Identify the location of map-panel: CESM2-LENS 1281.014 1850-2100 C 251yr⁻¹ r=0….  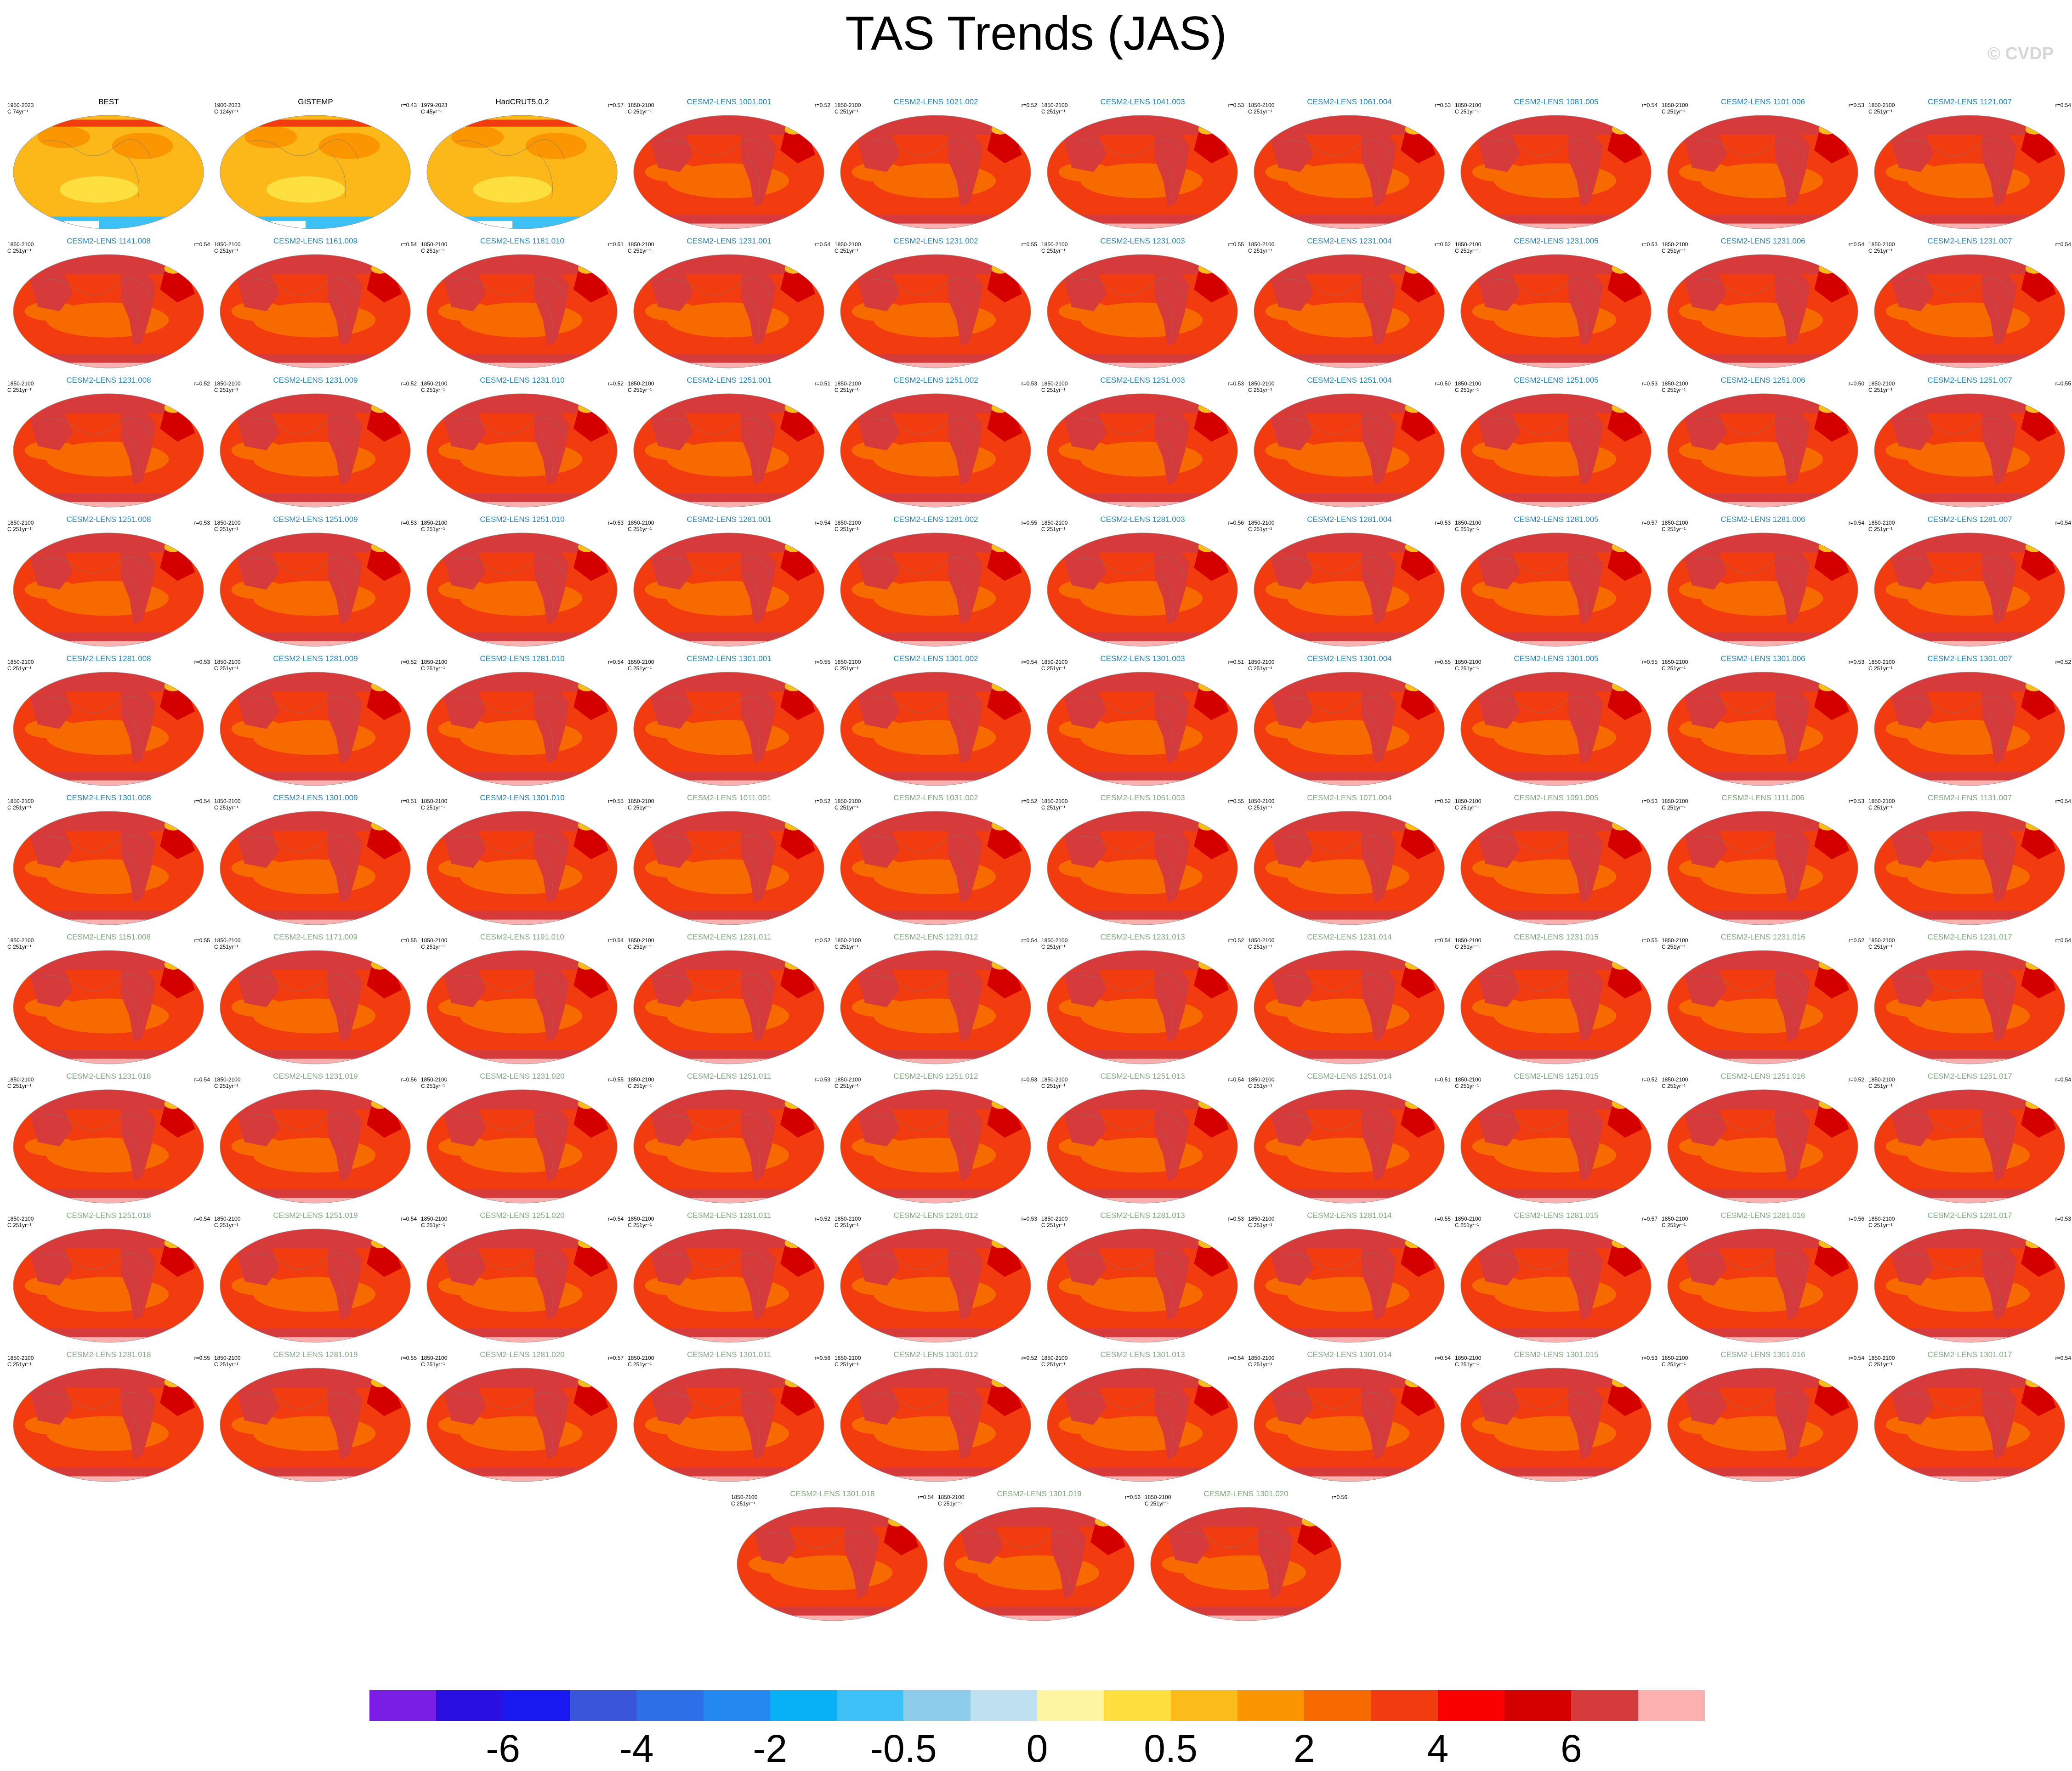
(1349, 1281).